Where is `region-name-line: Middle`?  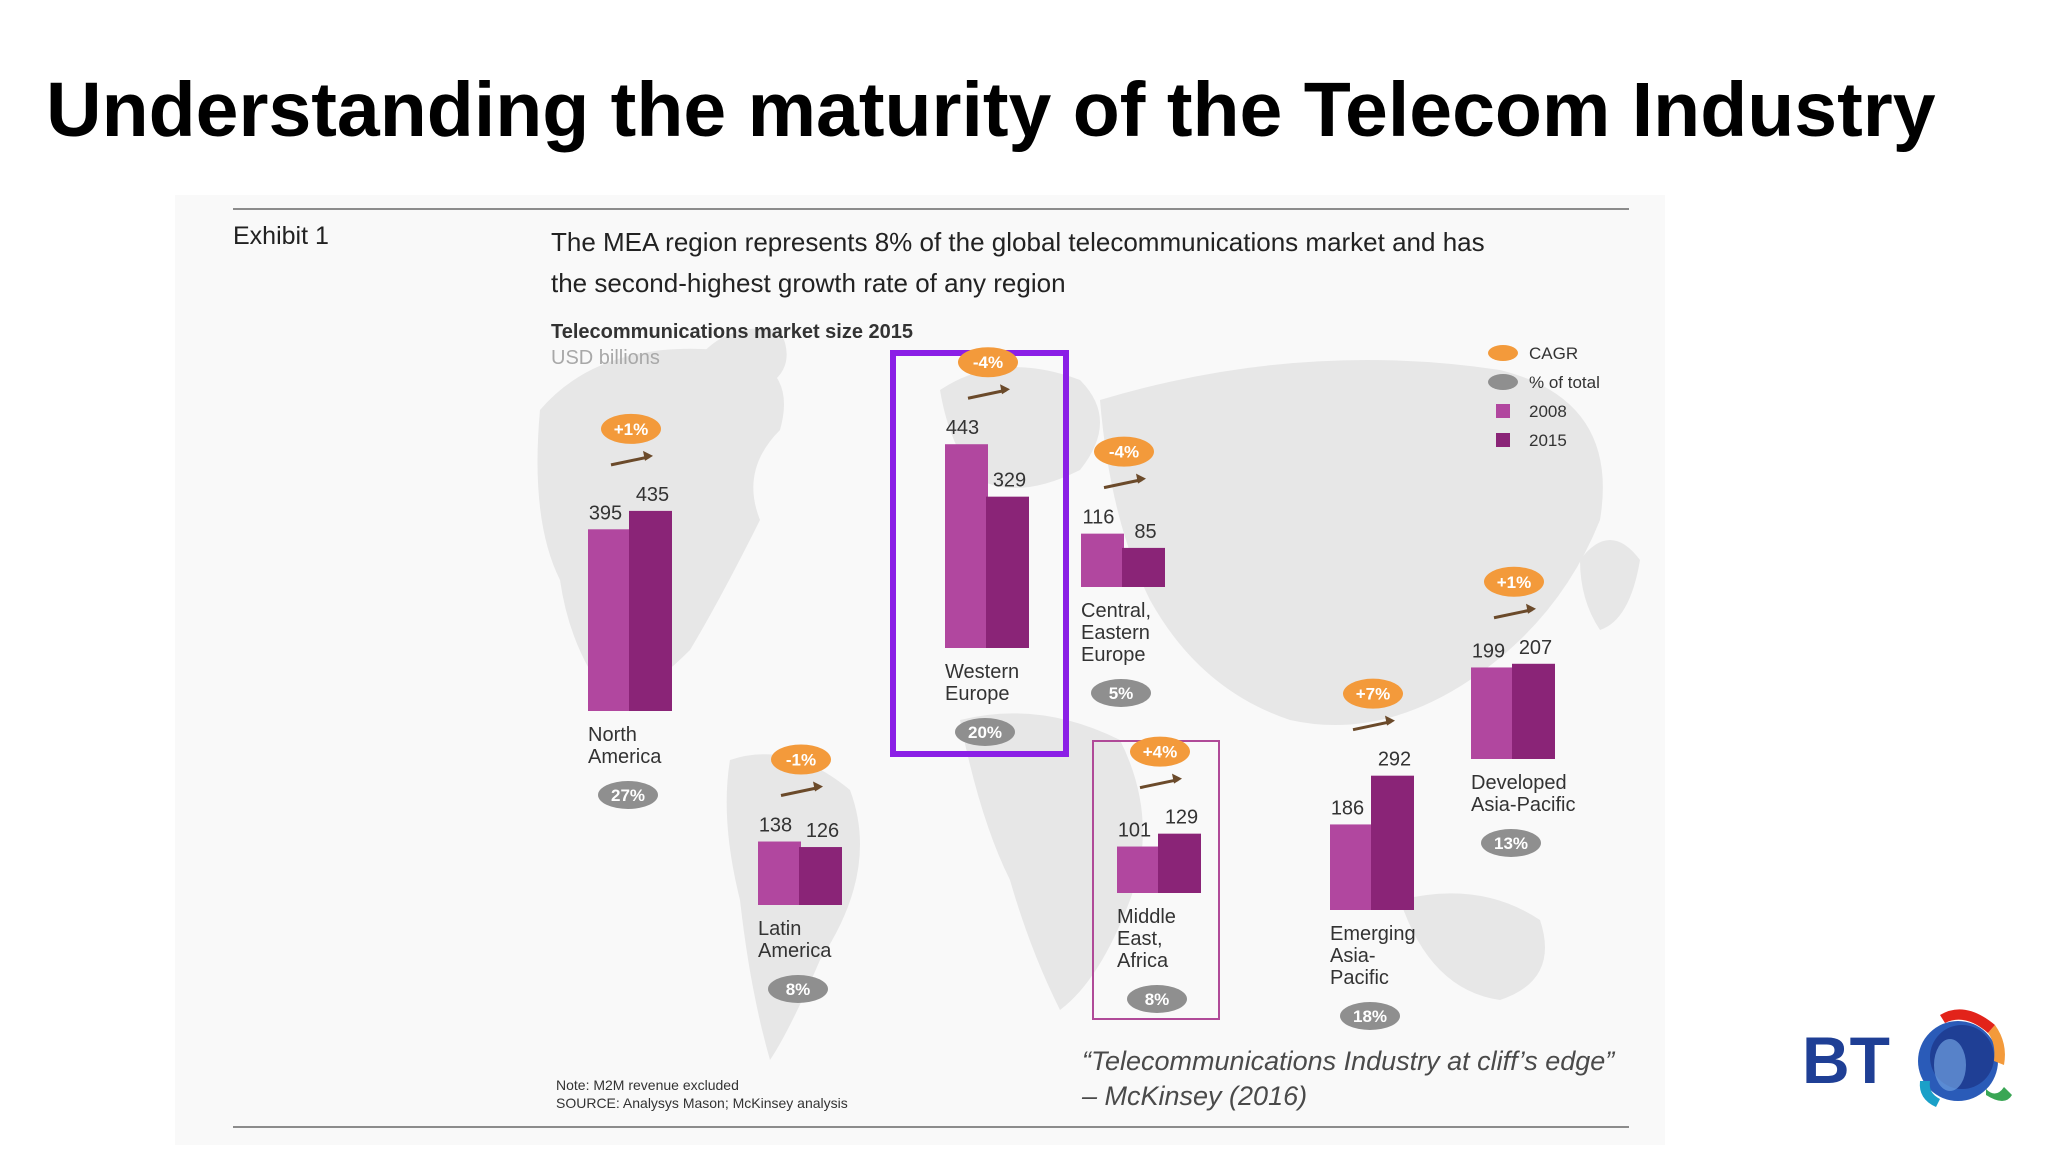 region-name-line: Middle is located at coordinates (1146, 917).